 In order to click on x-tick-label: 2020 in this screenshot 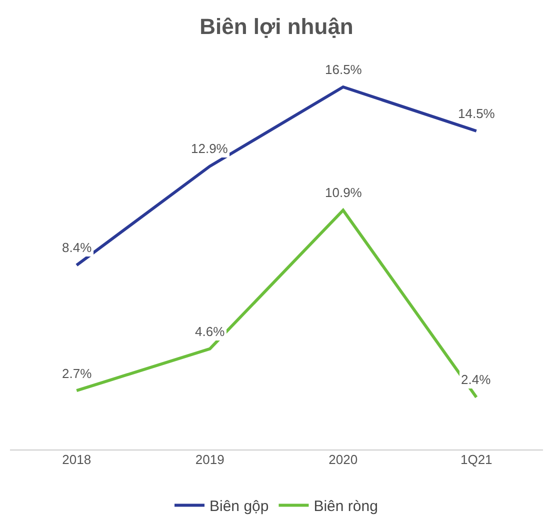, I will do `click(343, 459)`.